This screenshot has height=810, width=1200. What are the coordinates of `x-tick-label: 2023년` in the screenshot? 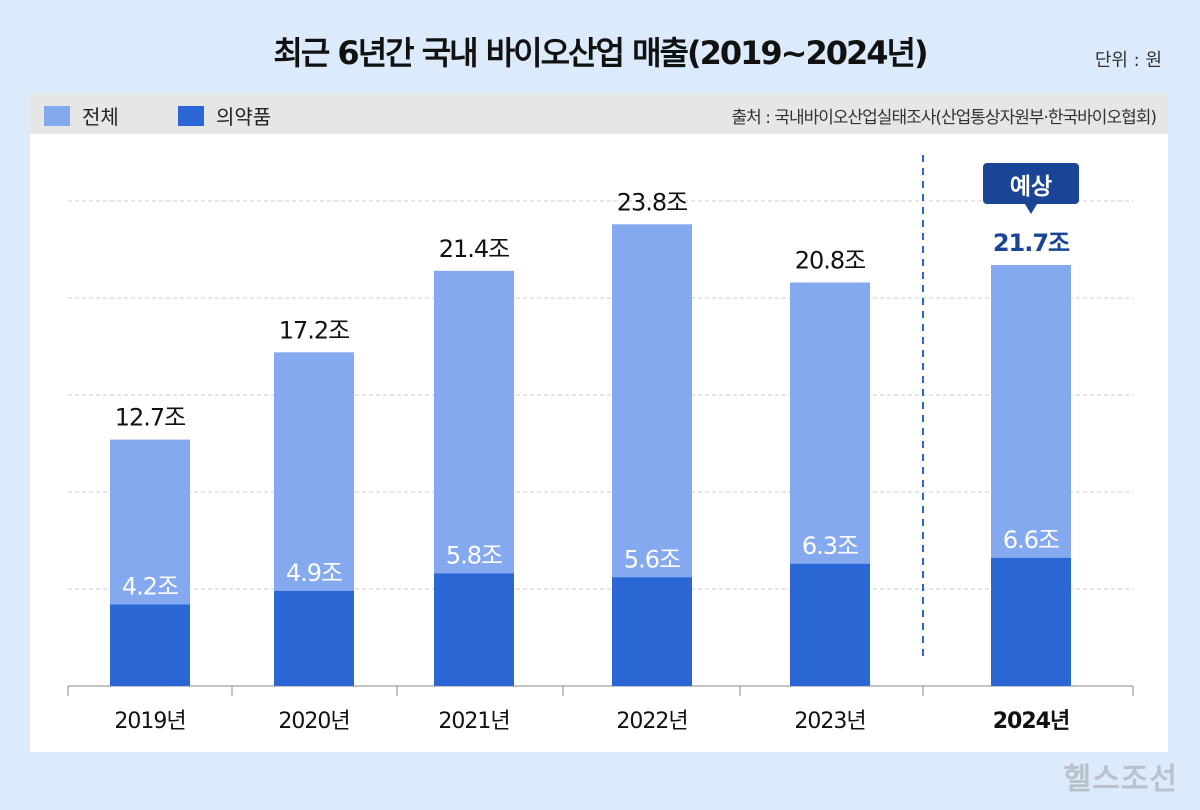 It's located at (829, 721).